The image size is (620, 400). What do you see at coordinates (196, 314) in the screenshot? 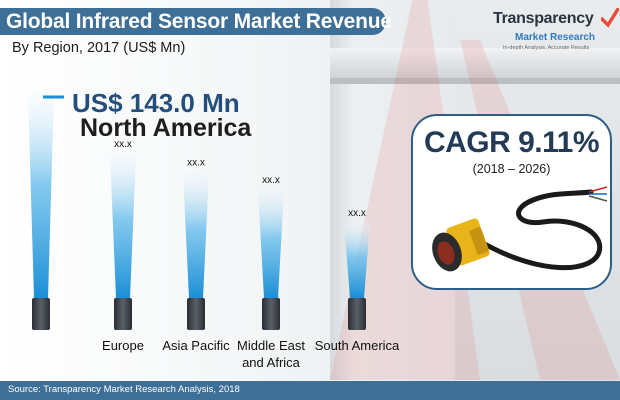
I see `pedestal-asia-pacific` at bounding box center [196, 314].